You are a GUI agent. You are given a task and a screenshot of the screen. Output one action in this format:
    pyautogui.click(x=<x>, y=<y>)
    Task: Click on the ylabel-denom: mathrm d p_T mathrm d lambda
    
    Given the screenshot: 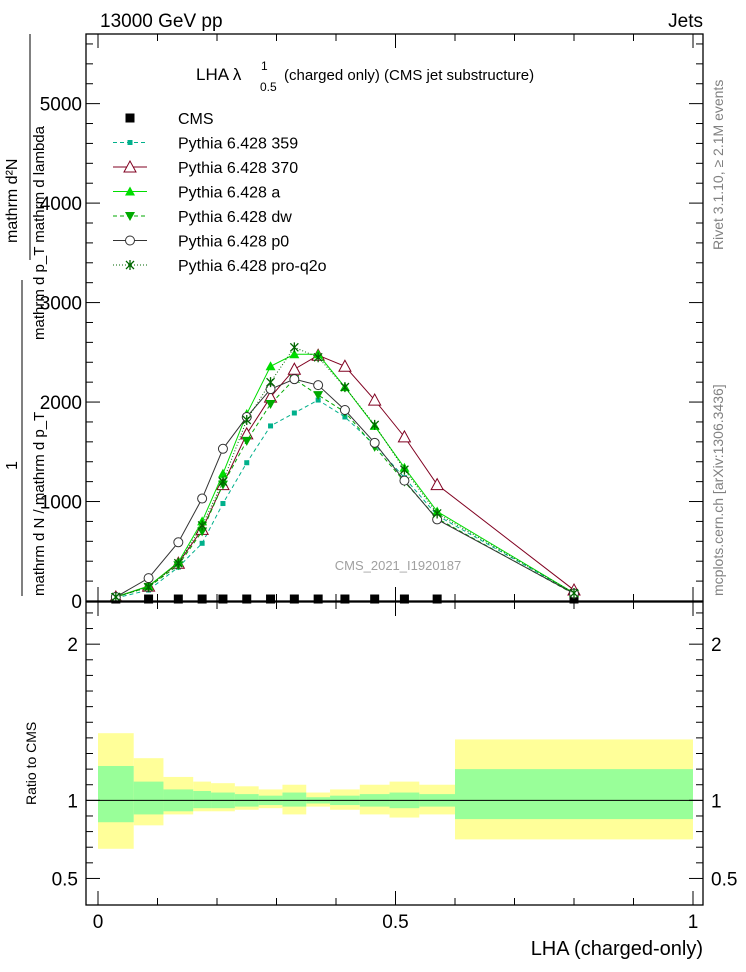 What is the action you would take?
    pyautogui.click(x=39, y=232)
    